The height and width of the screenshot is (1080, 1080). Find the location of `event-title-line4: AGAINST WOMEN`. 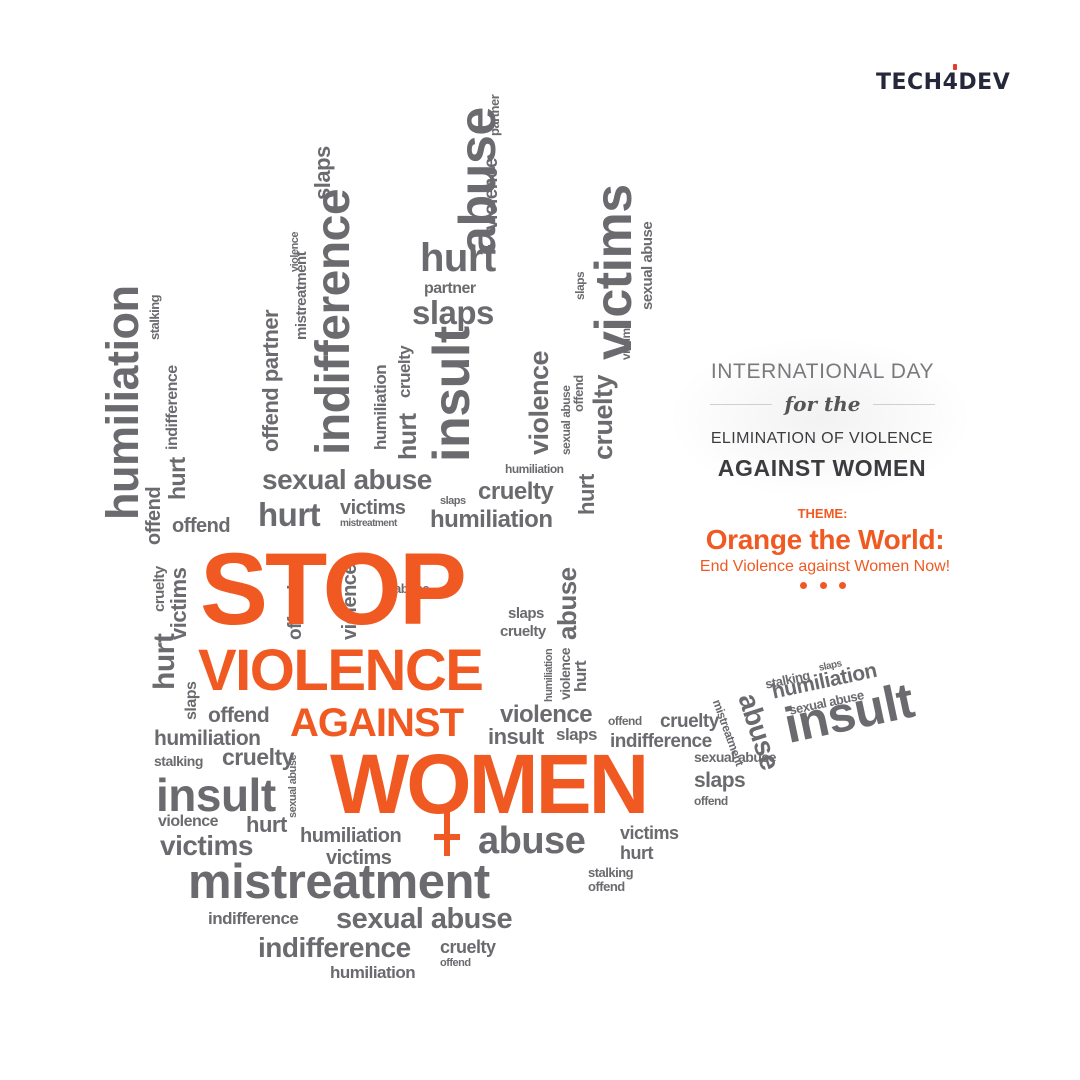

event-title-line4: AGAINST WOMEN is located at coordinates (822, 468).